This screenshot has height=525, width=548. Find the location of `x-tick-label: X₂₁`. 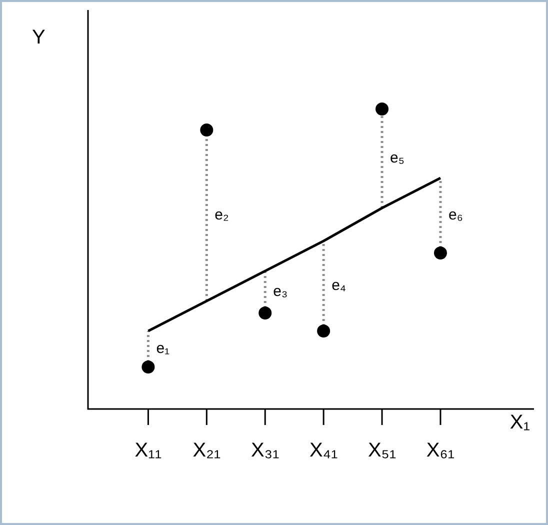

x-tick-label: X₂₁ is located at coordinates (206, 451).